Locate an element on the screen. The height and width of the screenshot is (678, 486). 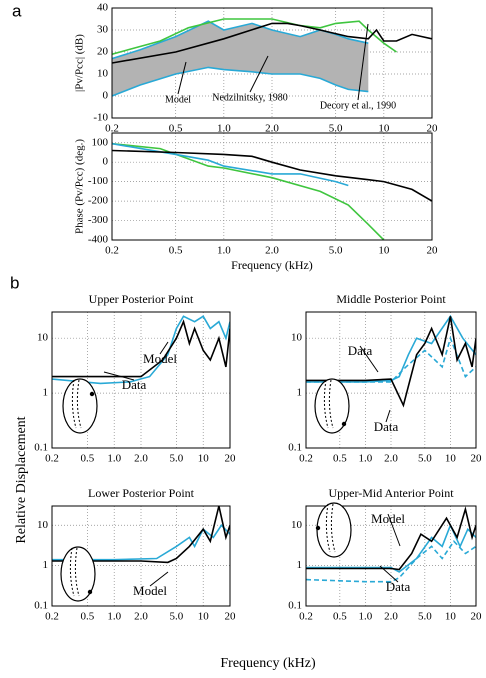
chart-title: Middle Posterior Point is located at coordinates (391, 299).